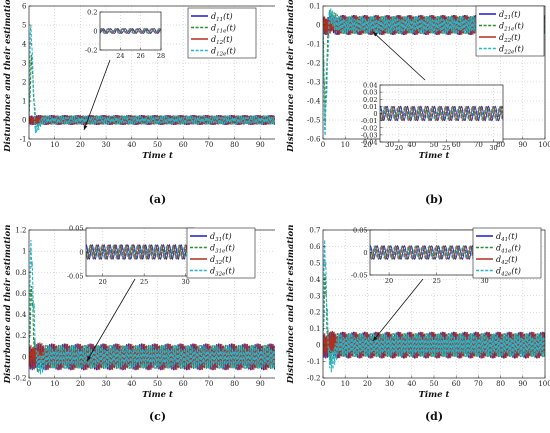  Describe the element at coordinates (500, 384) in the screenshot. I see `x-tick-label-d-8: 80` at that location.